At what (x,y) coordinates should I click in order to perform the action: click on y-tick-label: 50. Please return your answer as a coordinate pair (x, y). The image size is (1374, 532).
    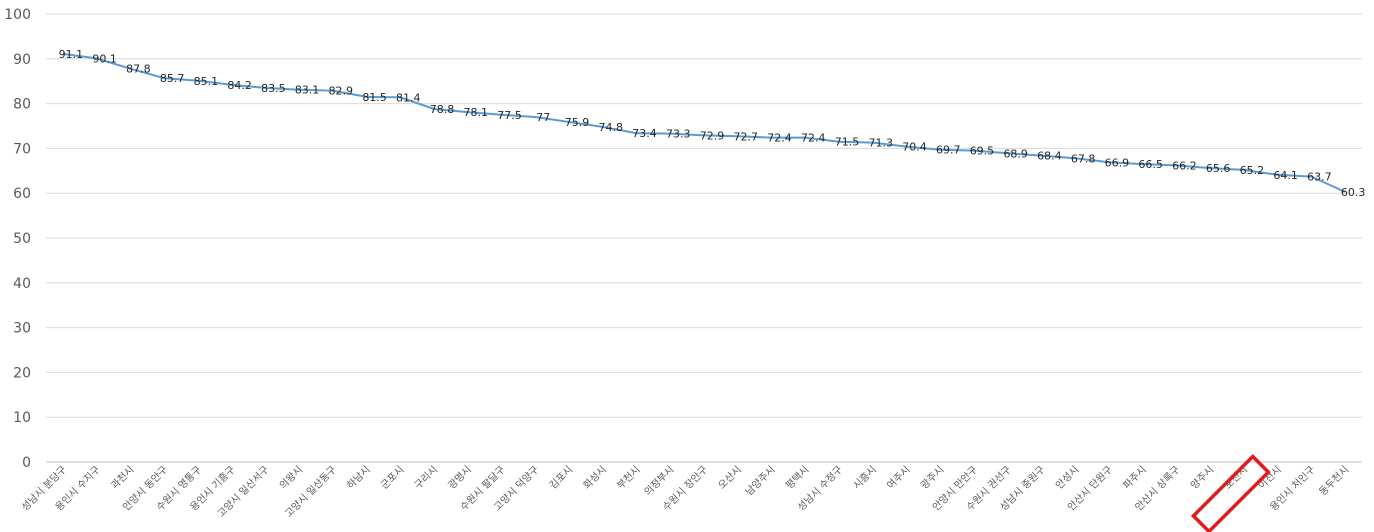
    Looking at the image, I should click on (22, 239).